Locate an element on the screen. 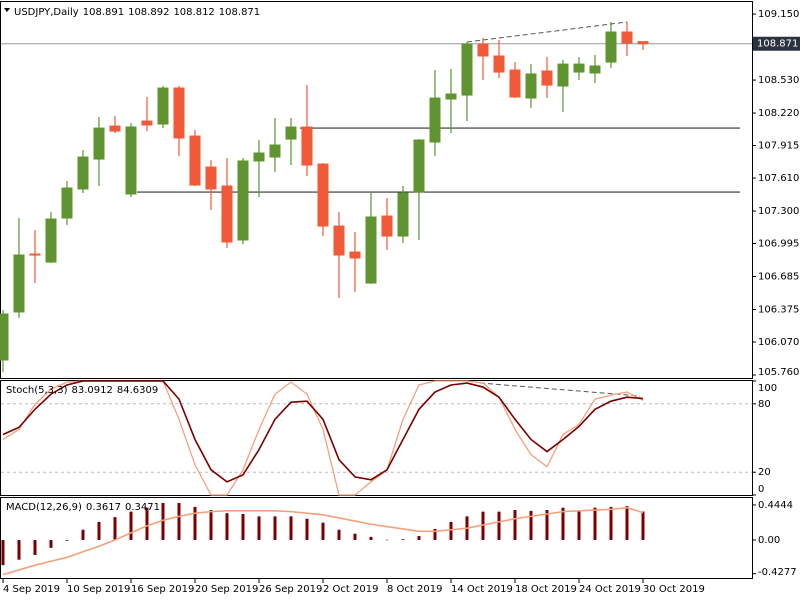  readout-value: 83.0912 is located at coordinates (91, 390).